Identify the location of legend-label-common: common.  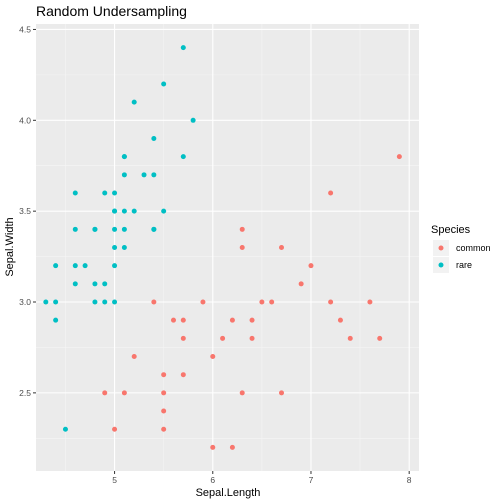
(473, 248).